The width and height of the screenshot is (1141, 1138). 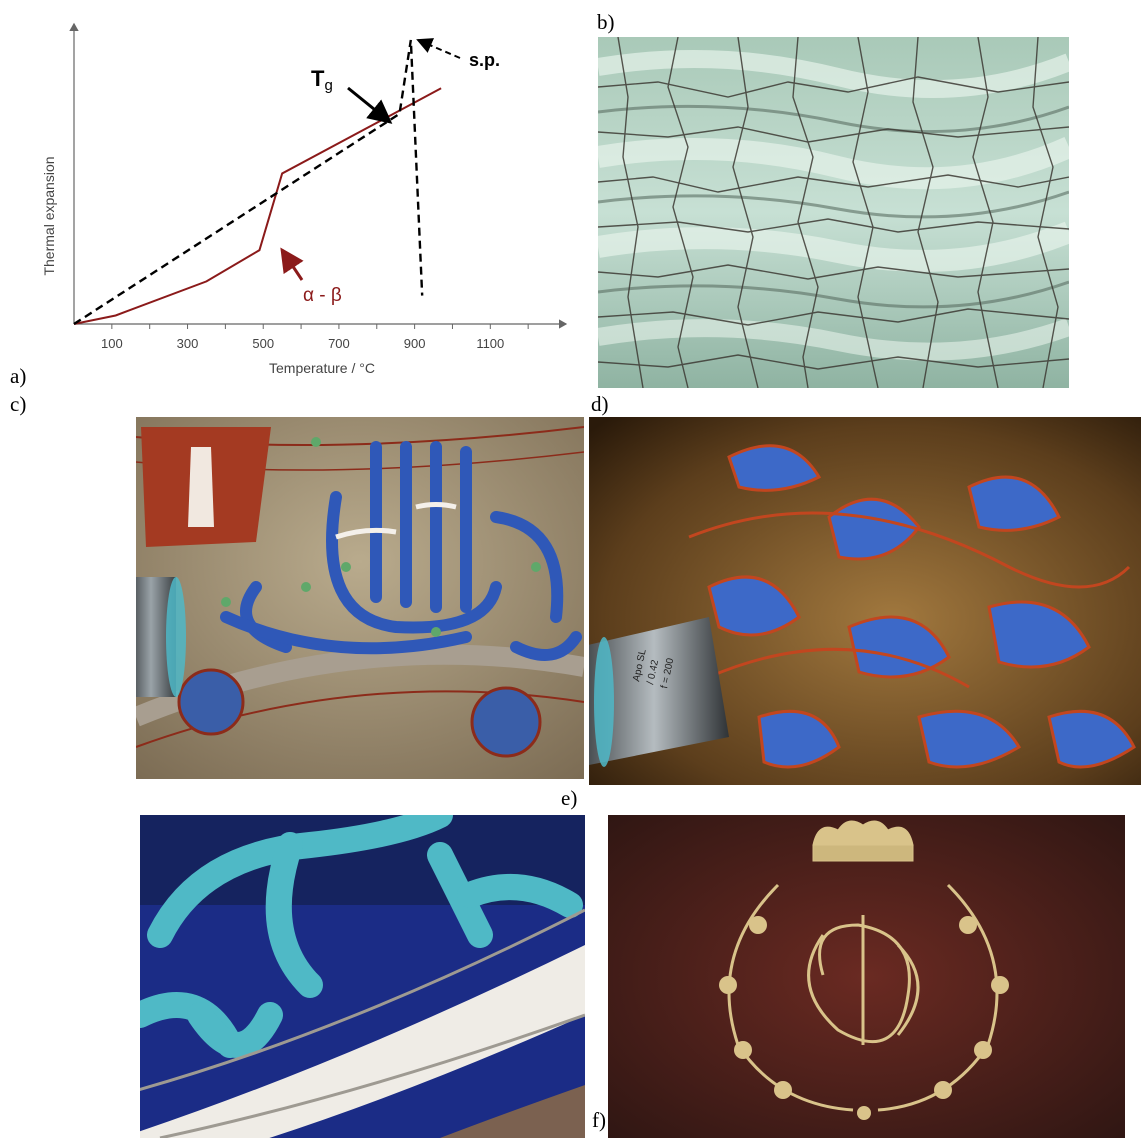 What do you see at coordinates (866, 976) in the screenshot?
I see `gilded-monogram-photo` at bounding box center [866, 976].